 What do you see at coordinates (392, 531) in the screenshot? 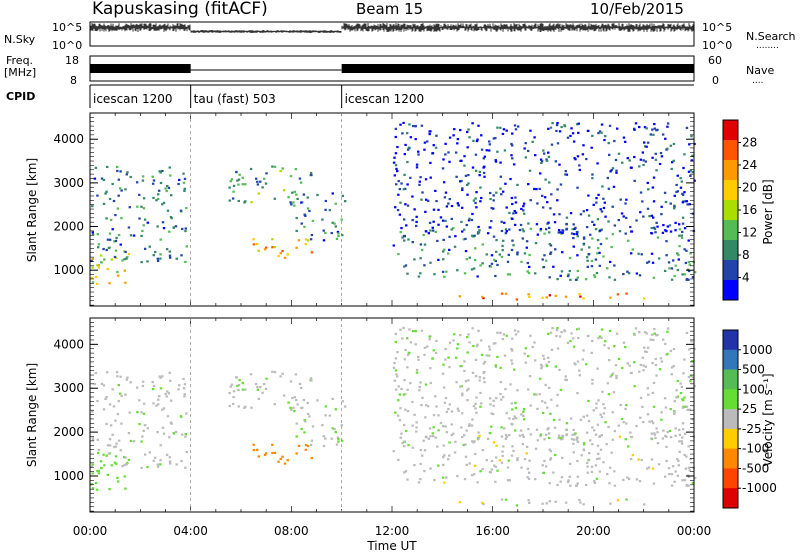
I see `x-tick-label: 12:00` at bounding box center [392, 531].